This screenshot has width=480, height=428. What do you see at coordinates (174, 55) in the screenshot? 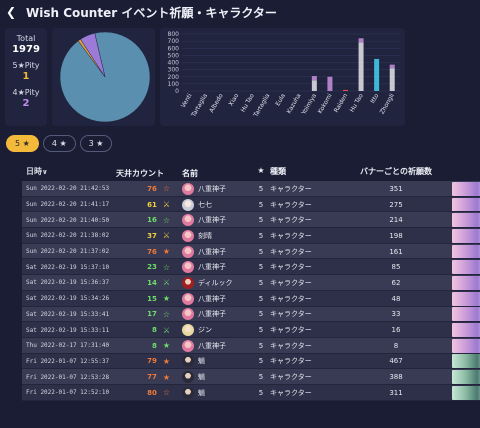
I see `y-tick-label: 500` at bounding box center [174, 55].